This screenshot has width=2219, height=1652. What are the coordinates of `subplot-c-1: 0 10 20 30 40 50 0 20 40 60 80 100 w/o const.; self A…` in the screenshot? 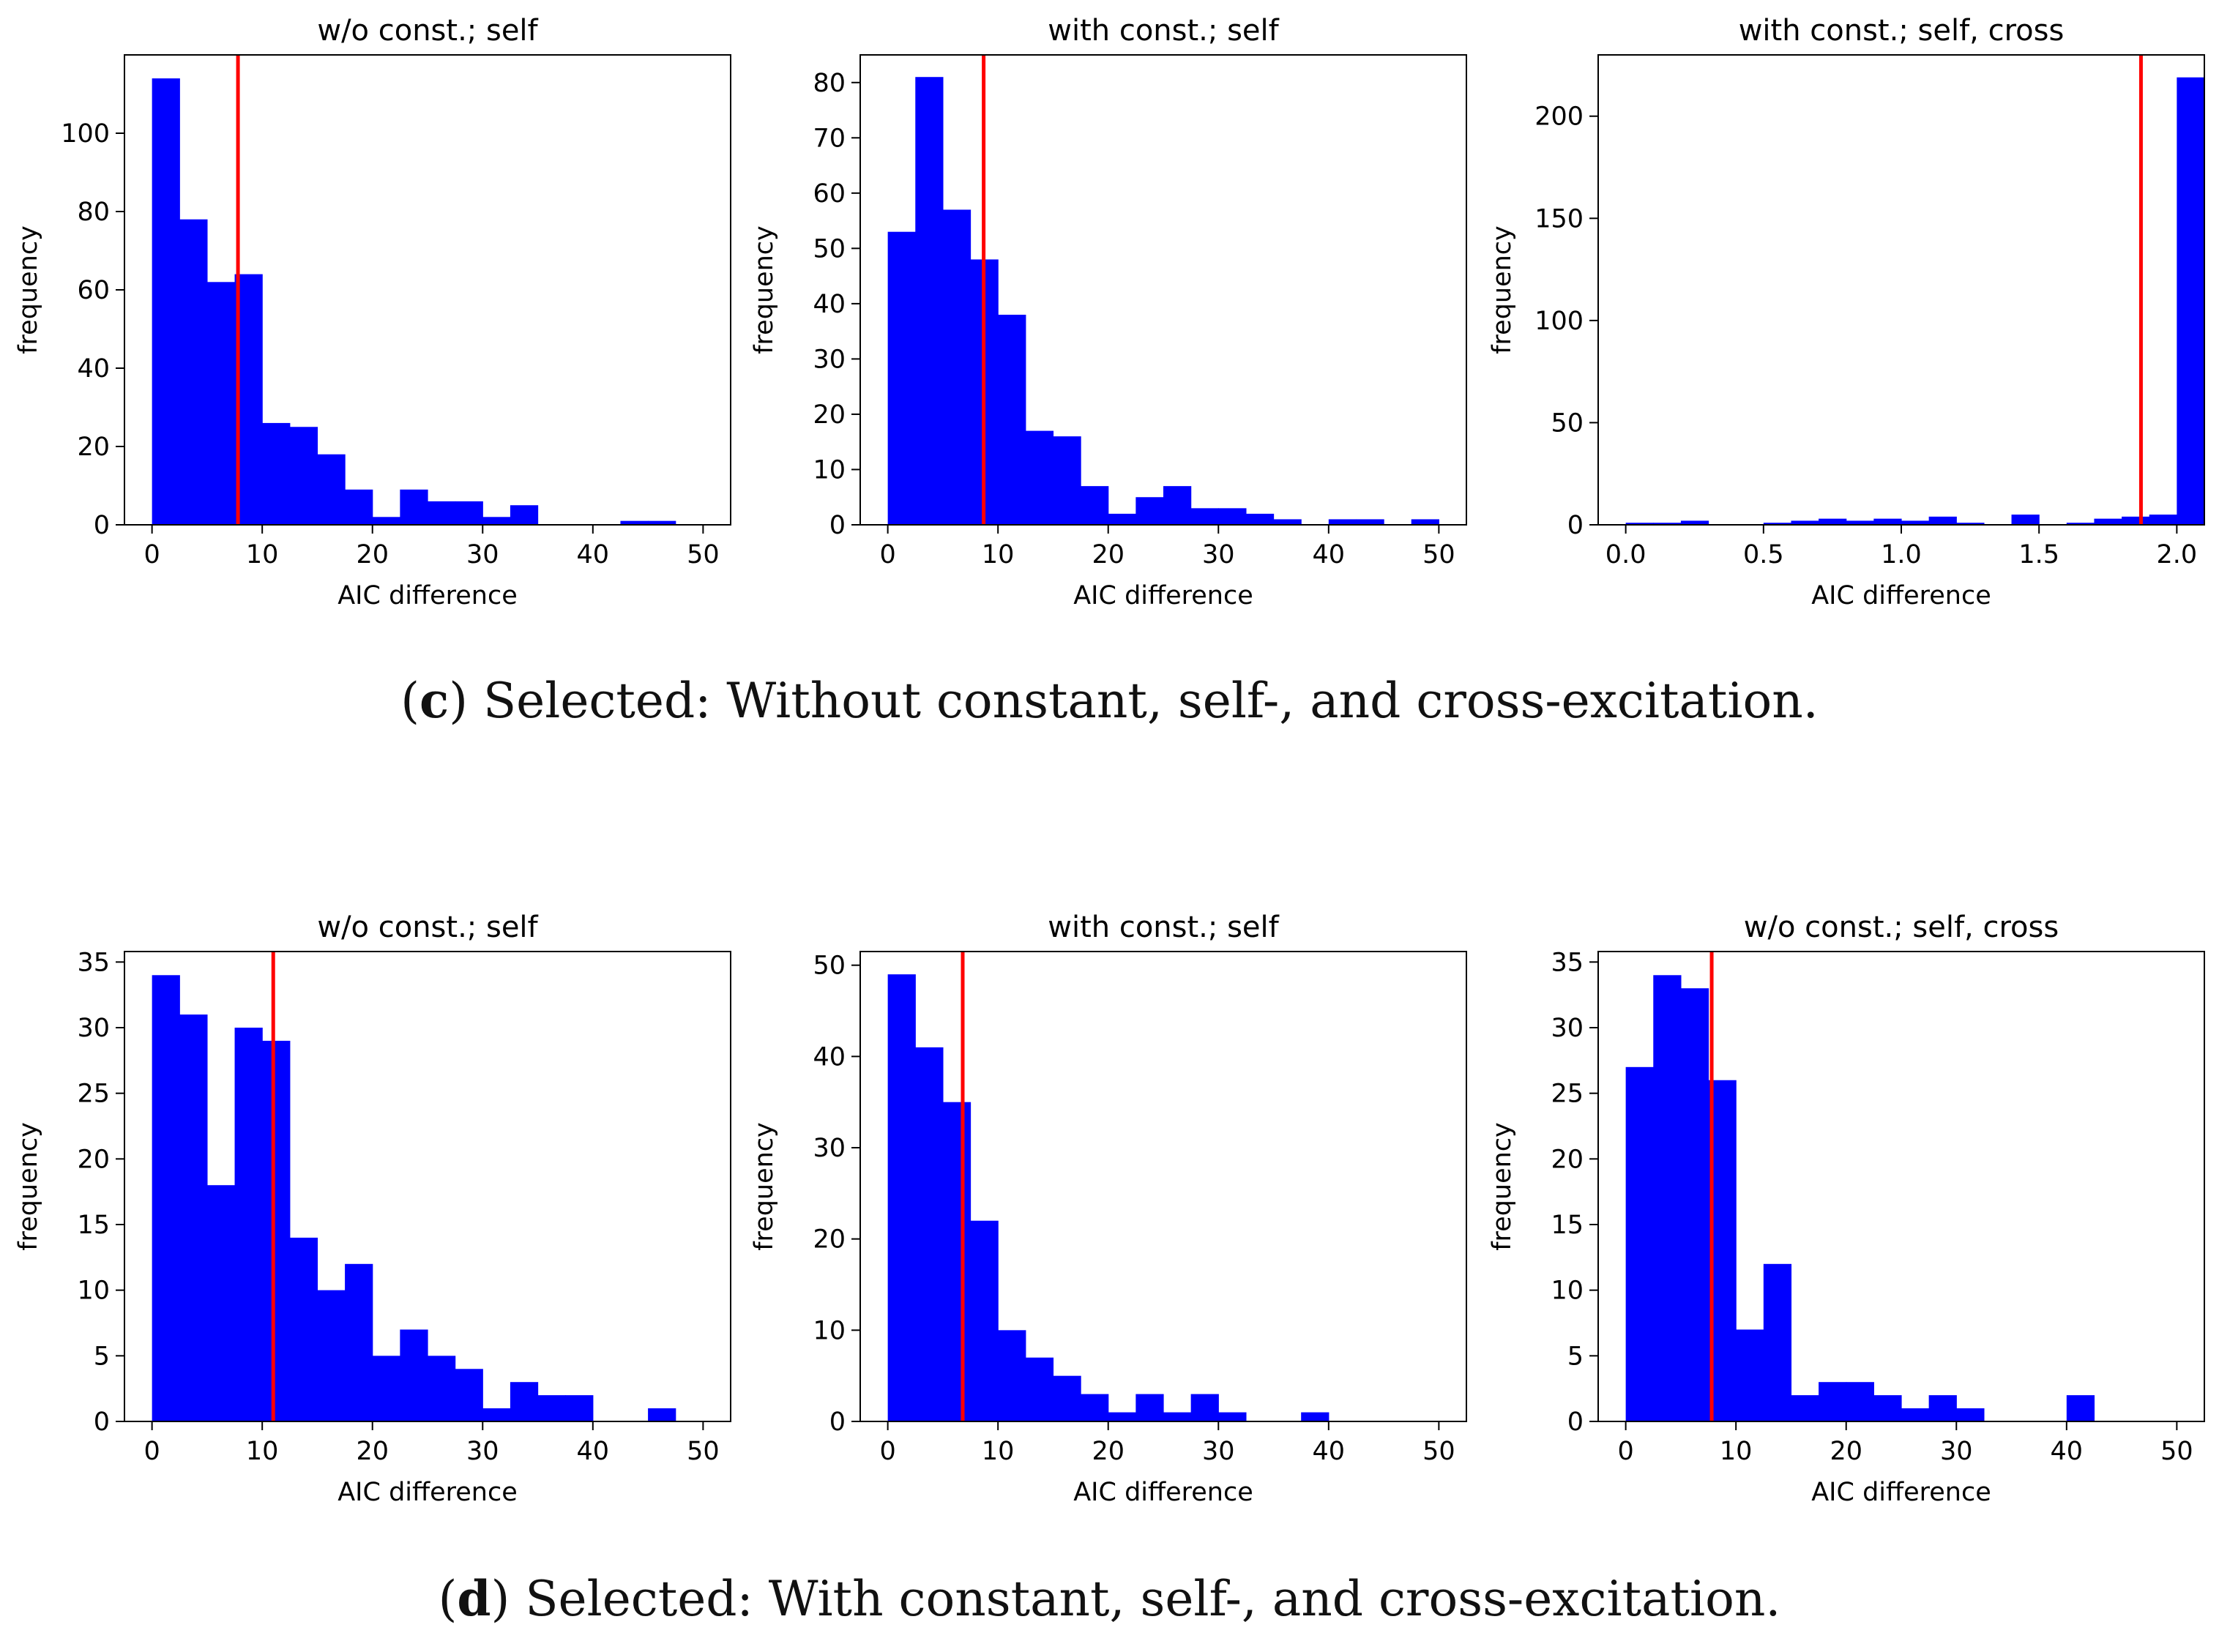 It's located at (372, 312).